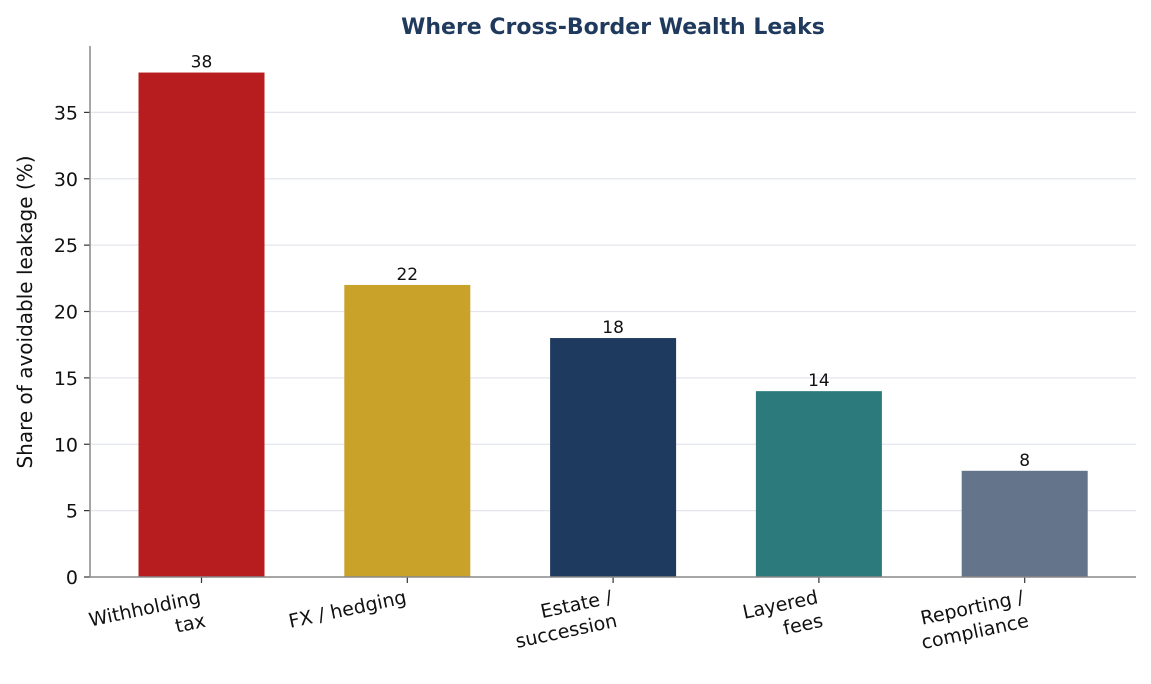 The width and height of the screenshot is (1151, 684). Describe the element at coordinates (72, 512) in the screenshot. I see `y-tick-label: 5` at that location.